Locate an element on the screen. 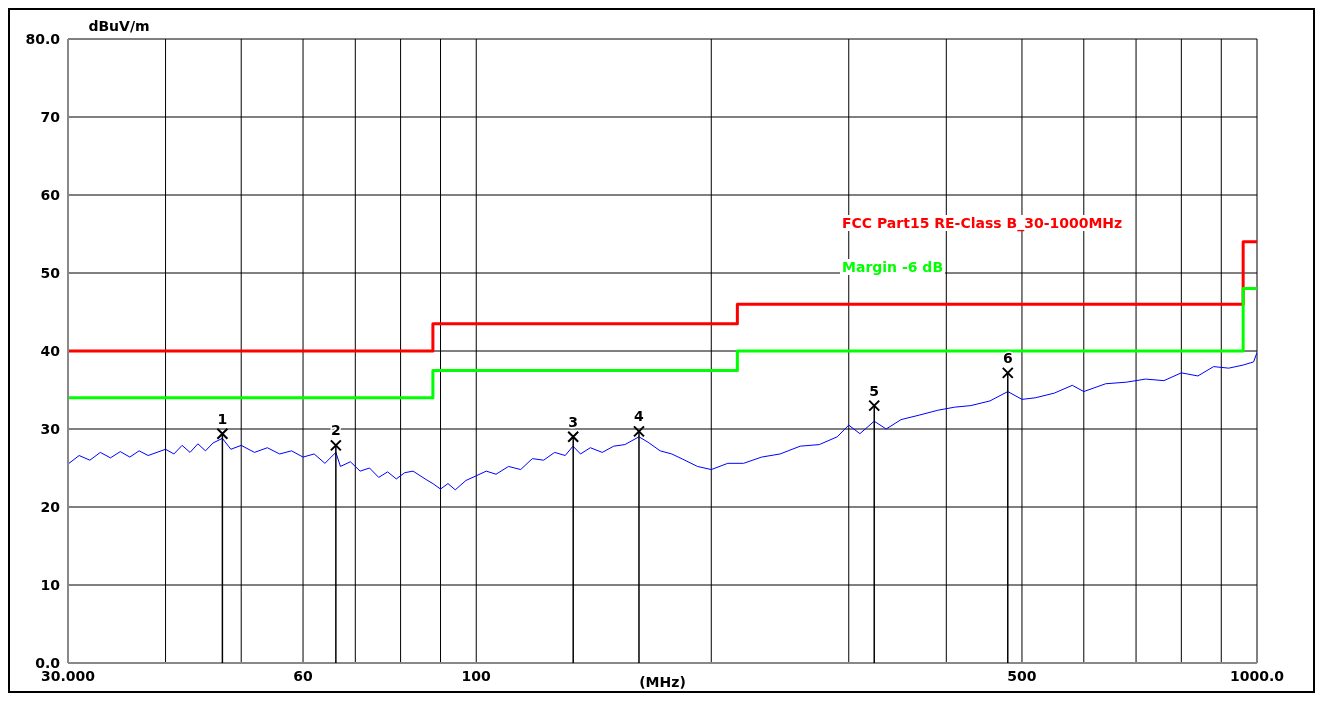 The height and width of the screenshot is (701, 1323). annotation: 2 is located at coordinates (335, 430).